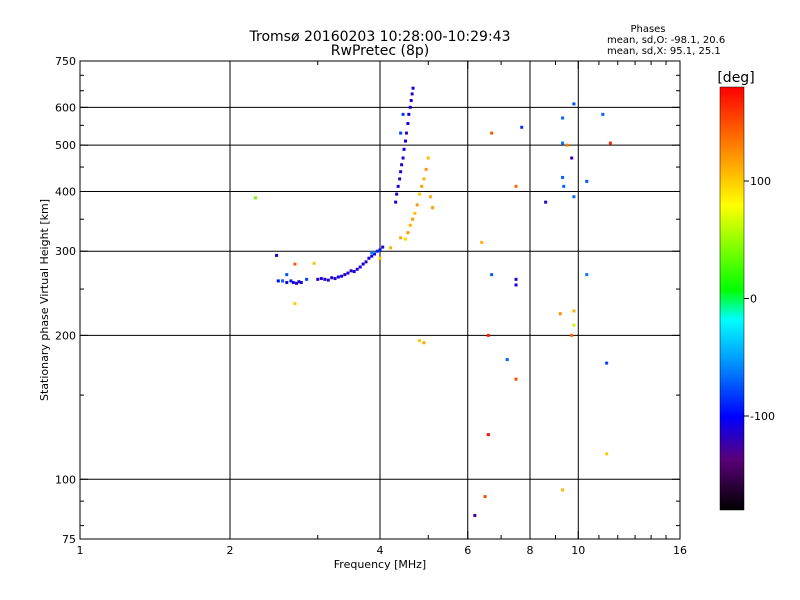  What do you see at coordinates (65, 145) in the screenshot?
I see `y-tick-label: 500` at bounding box center [65, 145].